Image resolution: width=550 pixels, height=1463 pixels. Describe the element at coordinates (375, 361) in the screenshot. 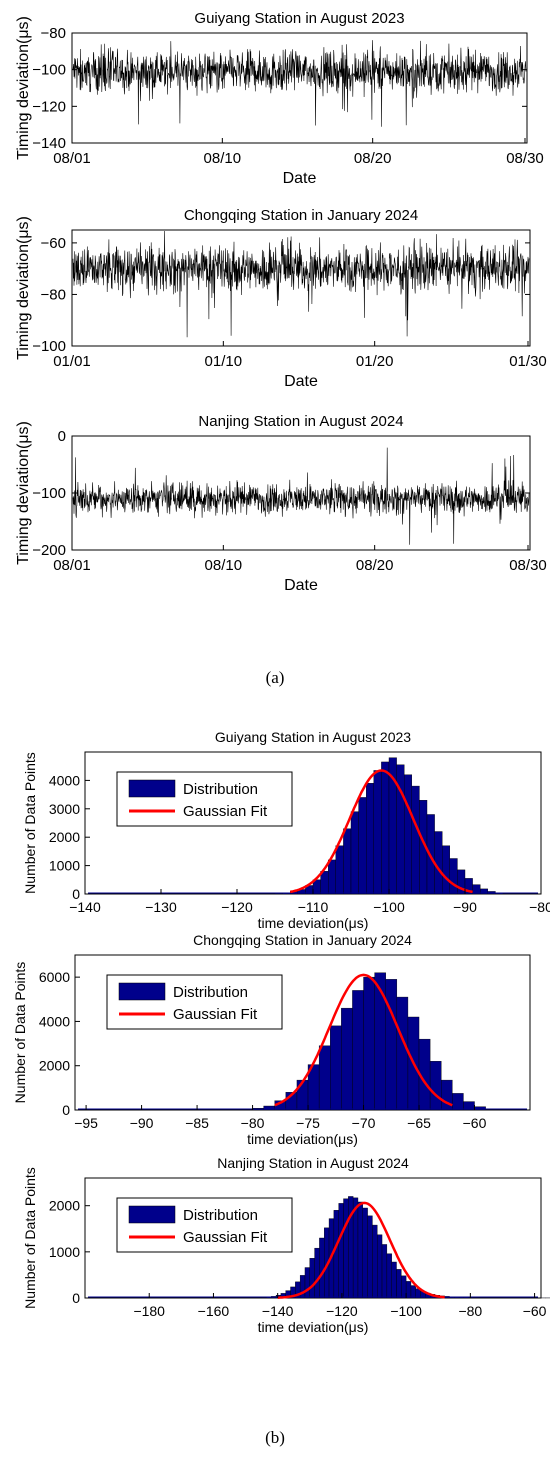

I see `xtick-label-1-2: 01/20` at that location.